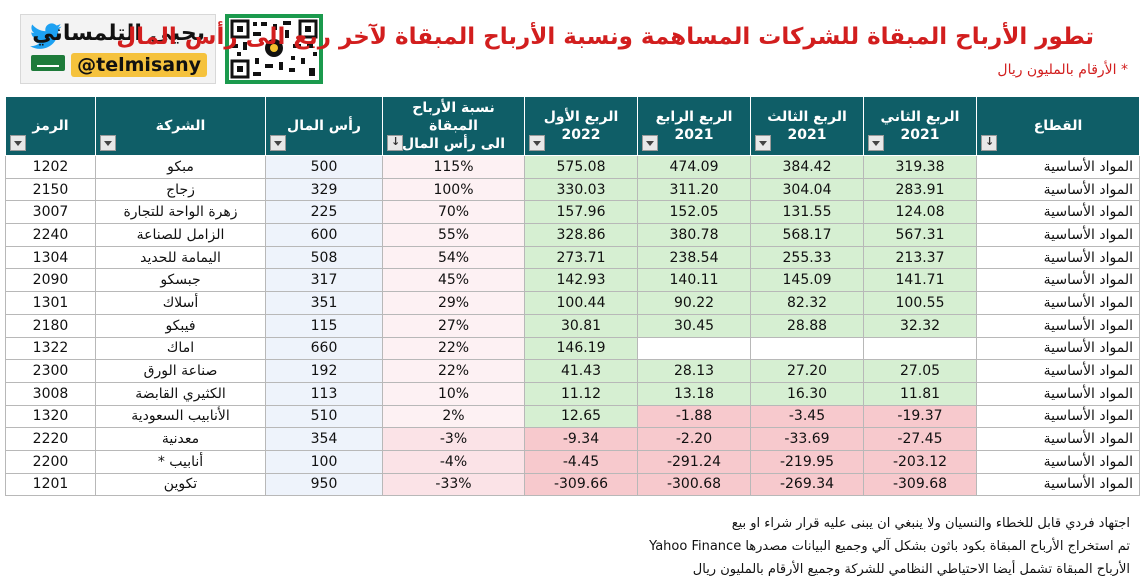 The height and width of the screenshot is (585, 1144). I want to click on capital-cell: 510, so click(324, 416).